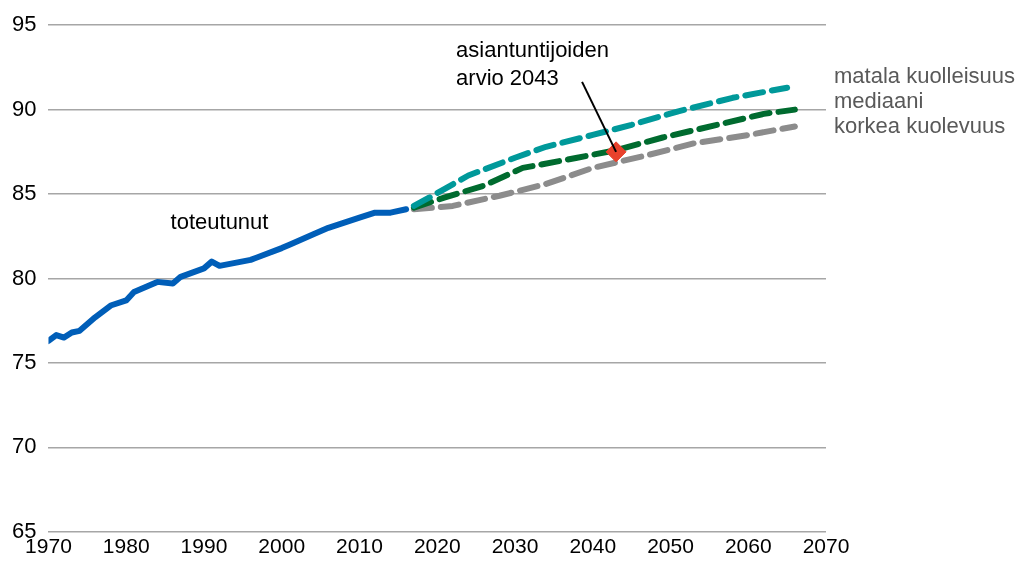 This screenshot has height=563, width=1031. What do you see at coordinates (670, 546) in the screenshot?
I see `x-tick-label: 2050` at bounding box center [670, 546].